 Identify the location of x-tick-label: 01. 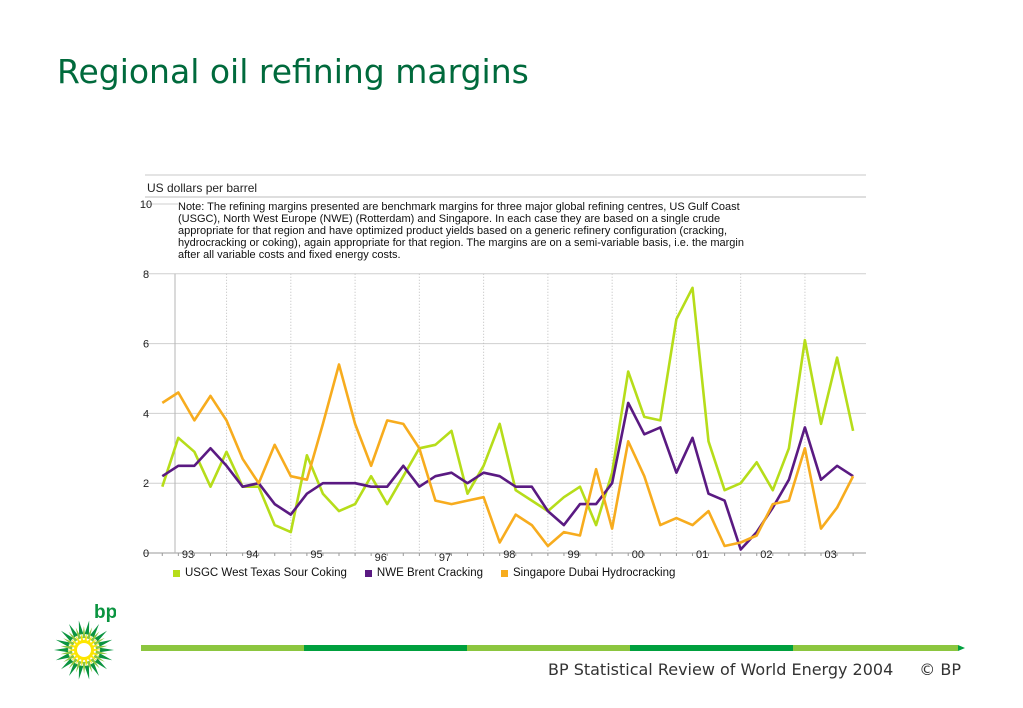
(702, 555).